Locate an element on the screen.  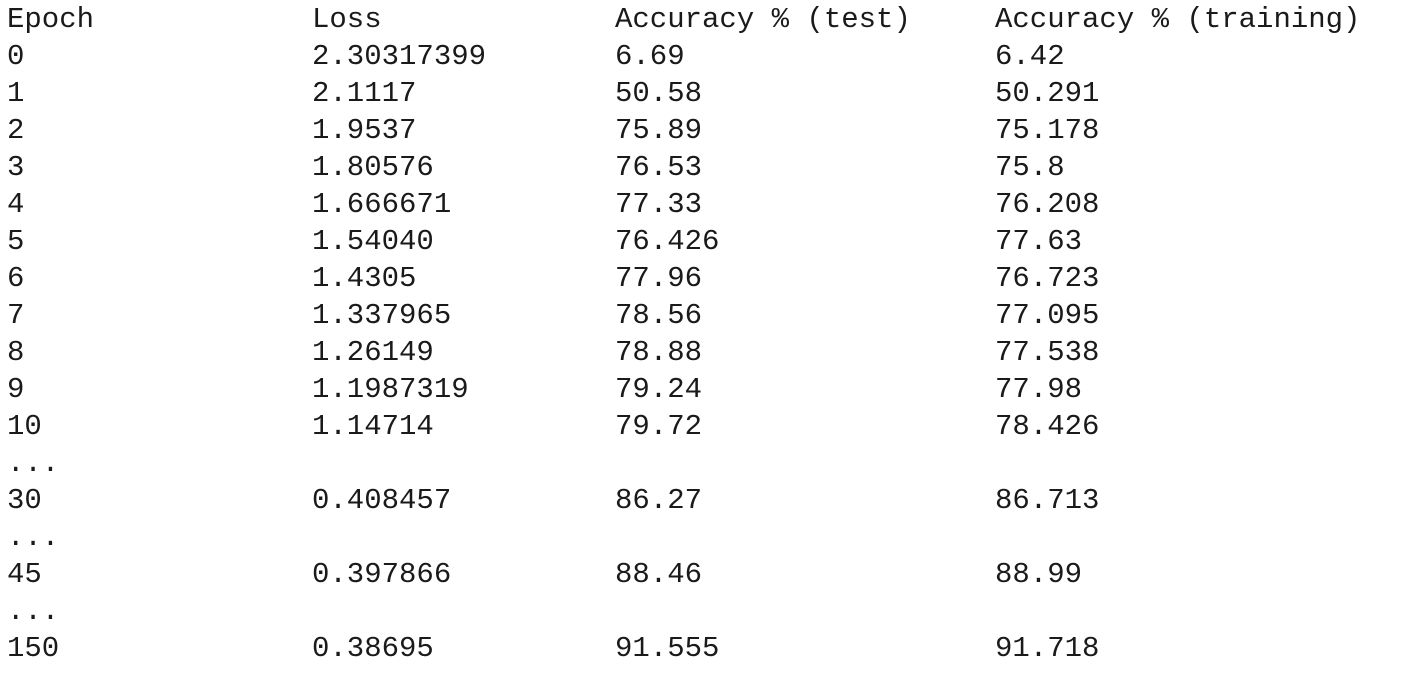
accuracy-test-cell: 78.88 is located at coordinates (659, 352).